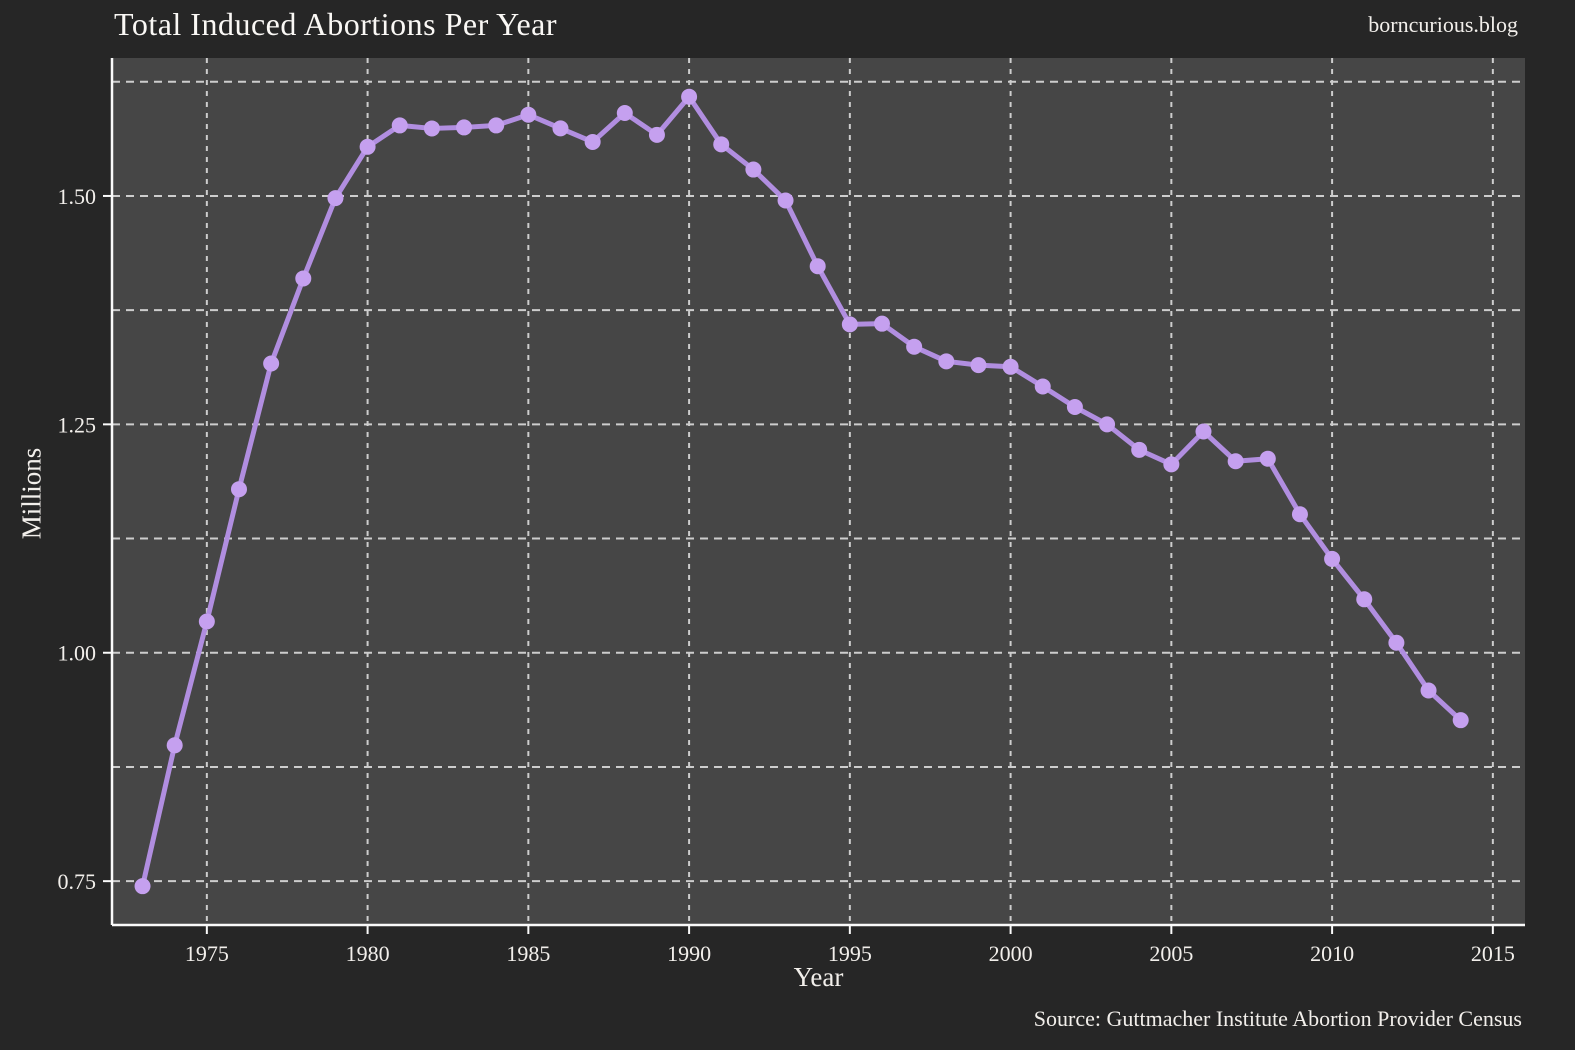 The image size is (1575, 1050). Describe the element at coordinates (77, 424) in the screenshot. I see `y-tick-label: 1.25` at that location.